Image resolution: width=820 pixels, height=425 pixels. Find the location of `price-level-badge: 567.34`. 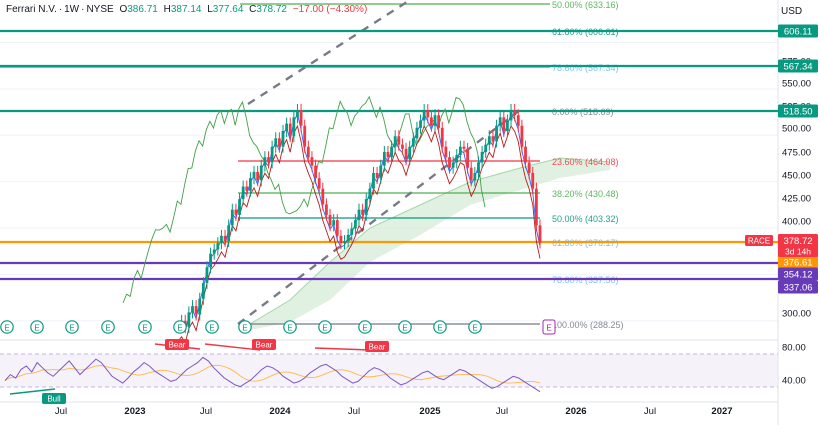

price-level-badge: 567.34 is located at coordinates (798, 66).